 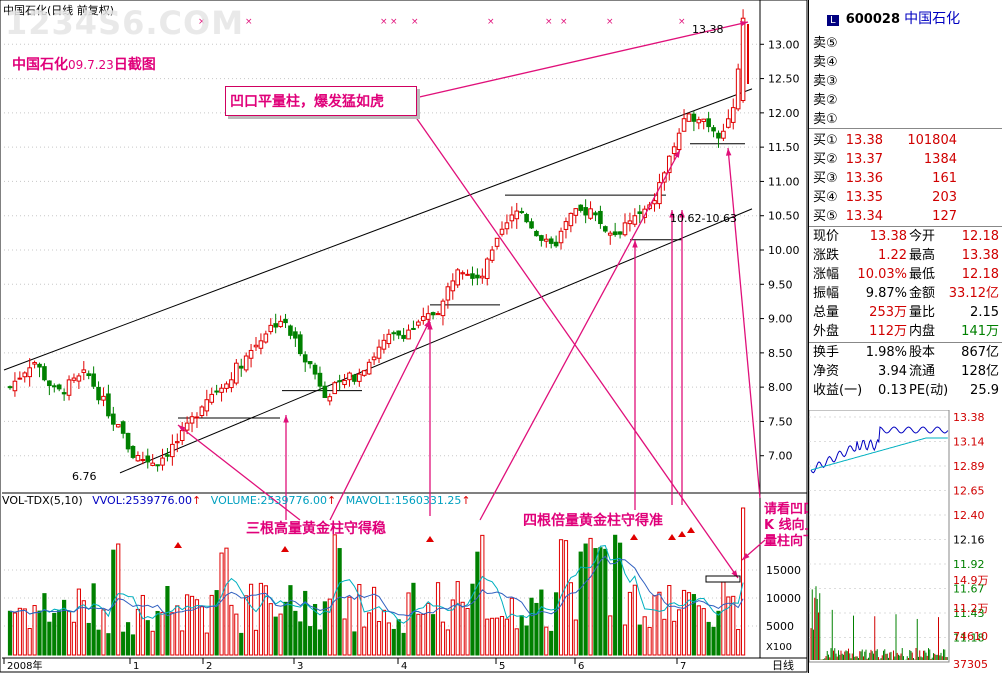 I want to click on annotation-top: 凹口平量柱，爆发猛如虎, so click(x=307, y=101).